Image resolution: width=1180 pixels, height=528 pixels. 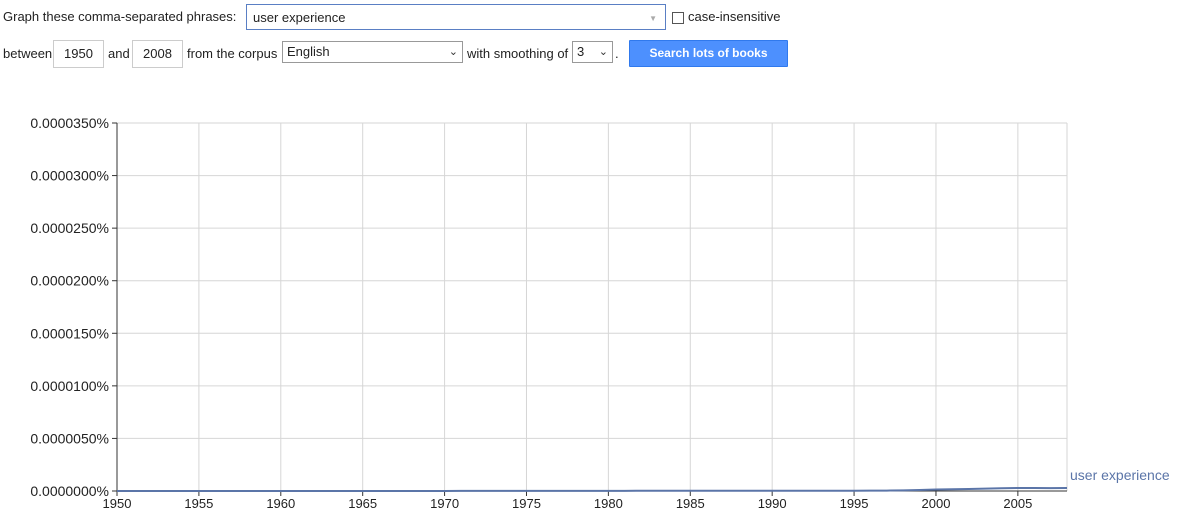 I want to click on x-tick-label: 1970, so click(x=444, y=503).